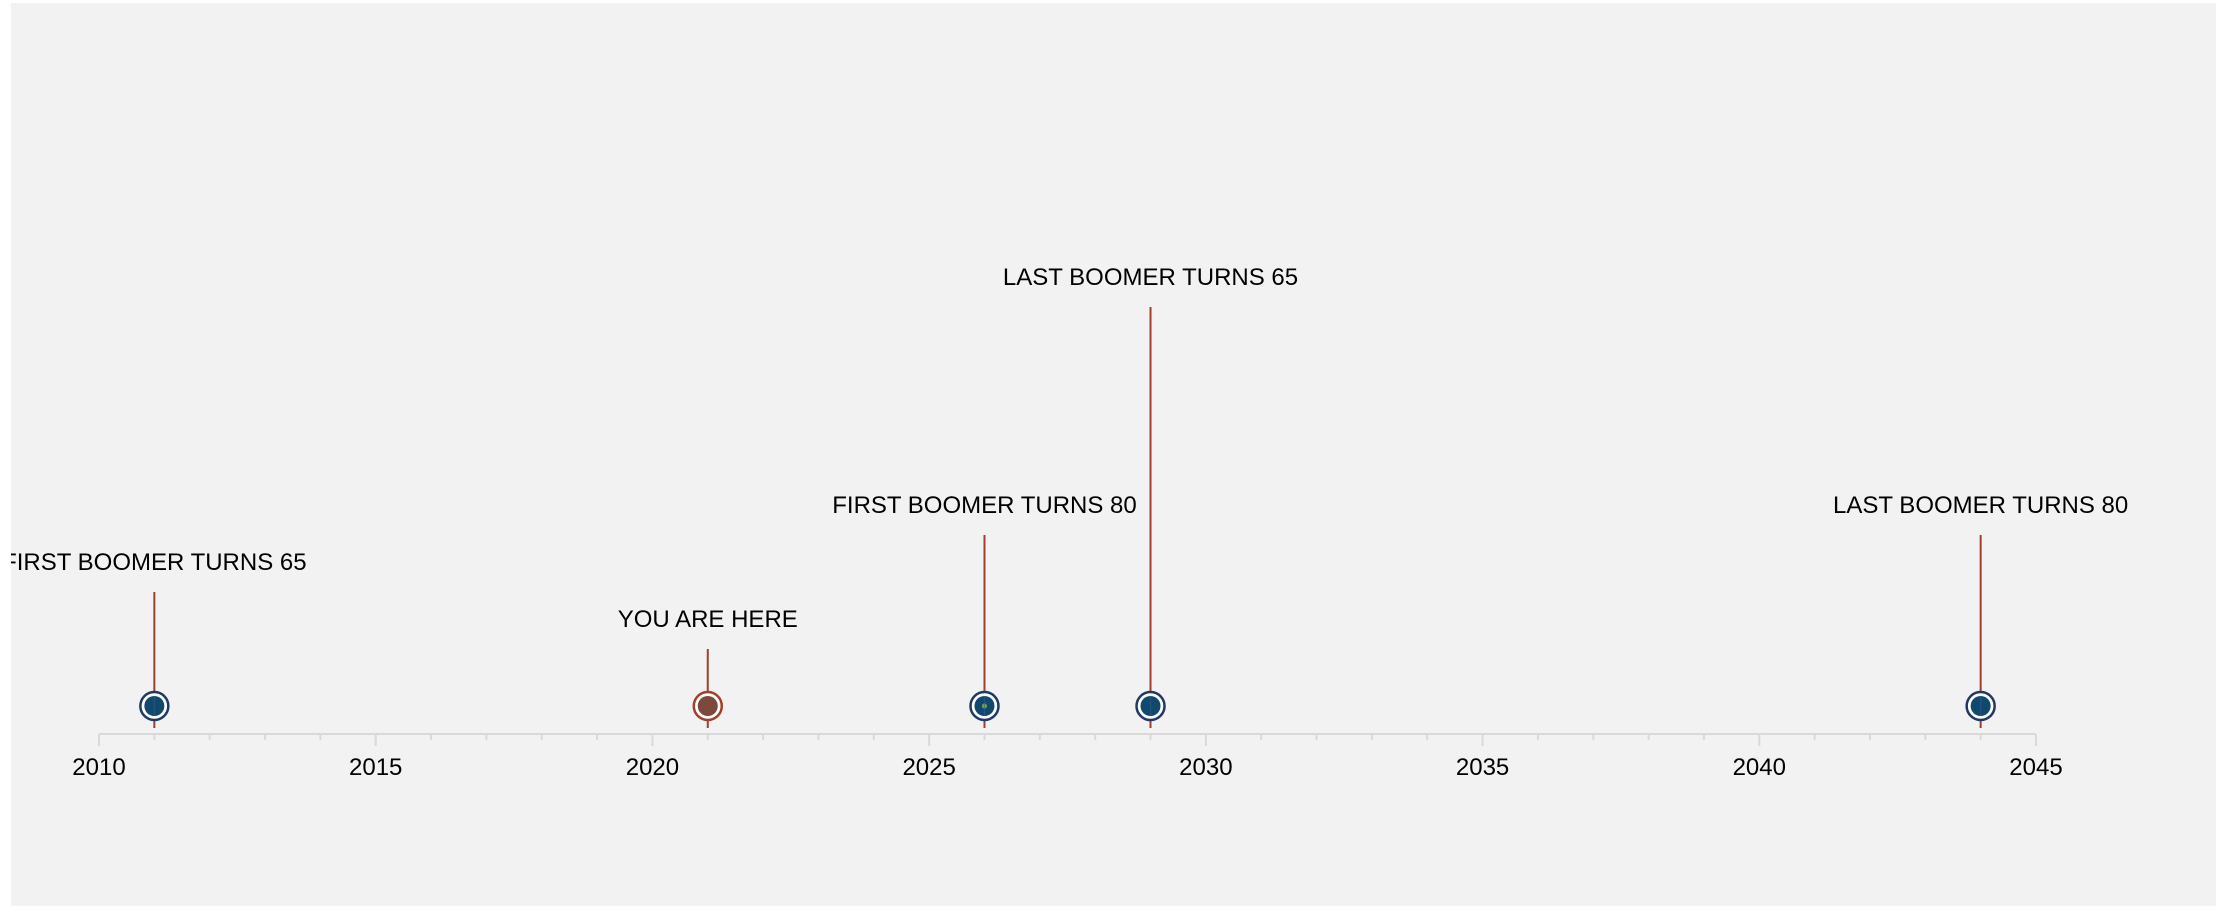  Describe the element at coordinates (159, 562) in the screenshot. I see `event-label: FIRST BOOMER TURNS 65` at that location.